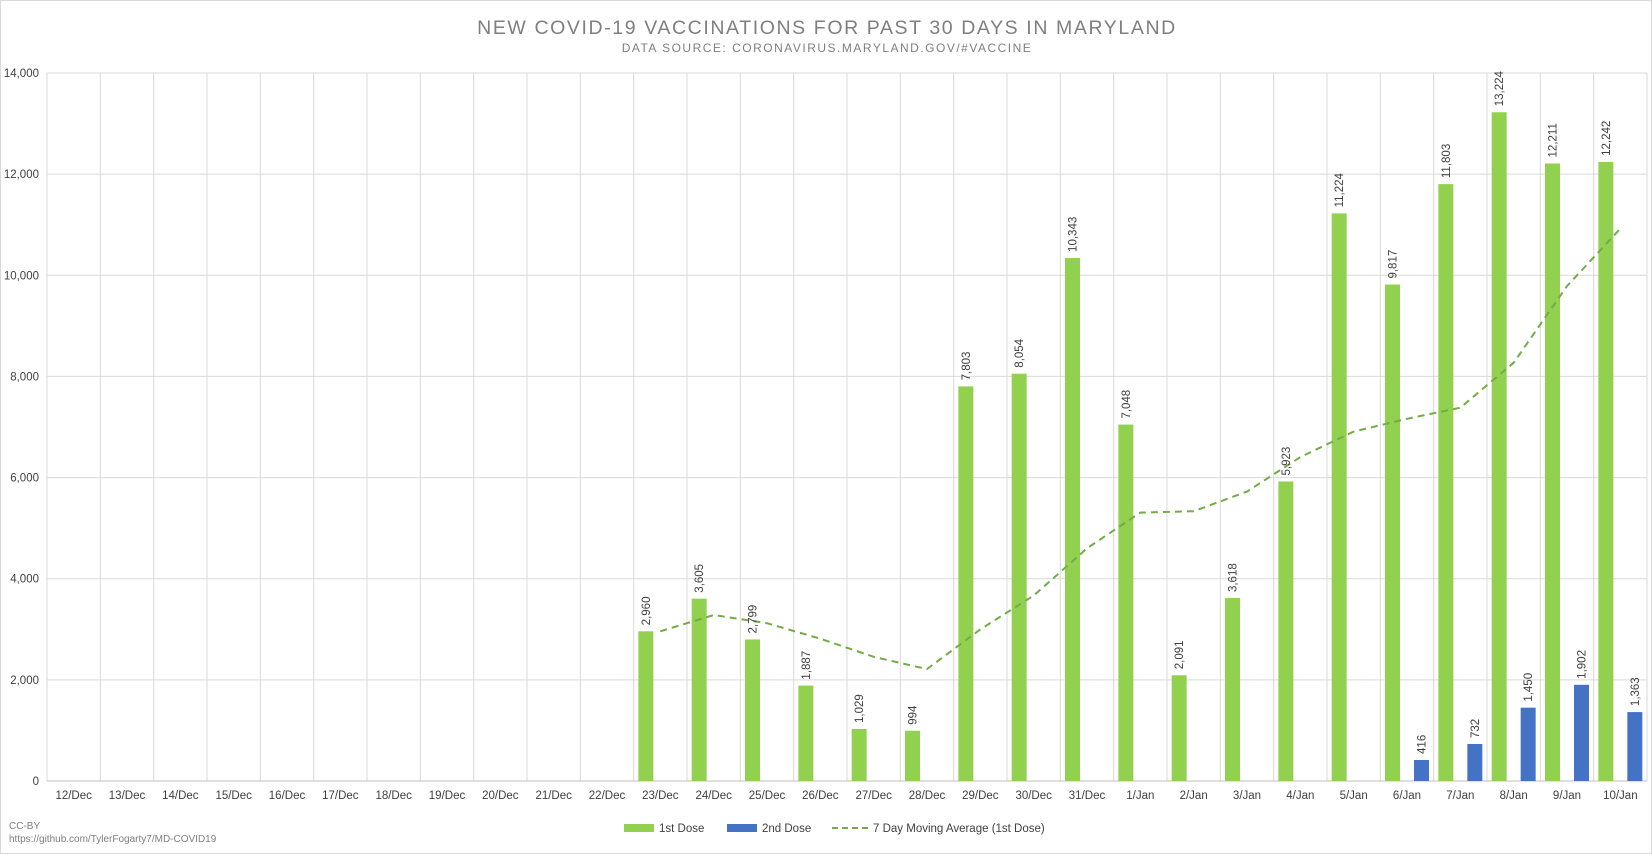 The image size is (1652, 855). What do you see at coordinates (24, 826) in the screenshot?
I see `credit-license: CC-BY` at bounding box center [24, 826].